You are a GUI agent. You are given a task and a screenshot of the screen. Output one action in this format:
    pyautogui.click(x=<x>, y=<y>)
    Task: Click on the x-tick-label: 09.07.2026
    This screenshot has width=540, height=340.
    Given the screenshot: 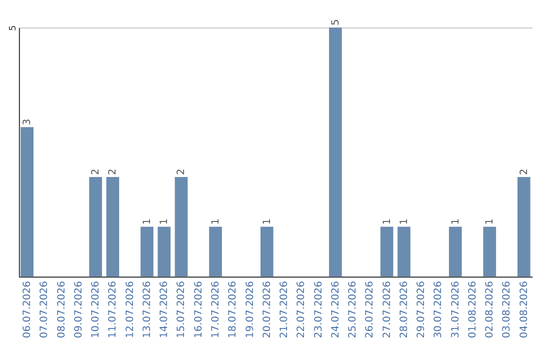 What is the action you would take?
    pyautogui.click(x=78, y=309)
    